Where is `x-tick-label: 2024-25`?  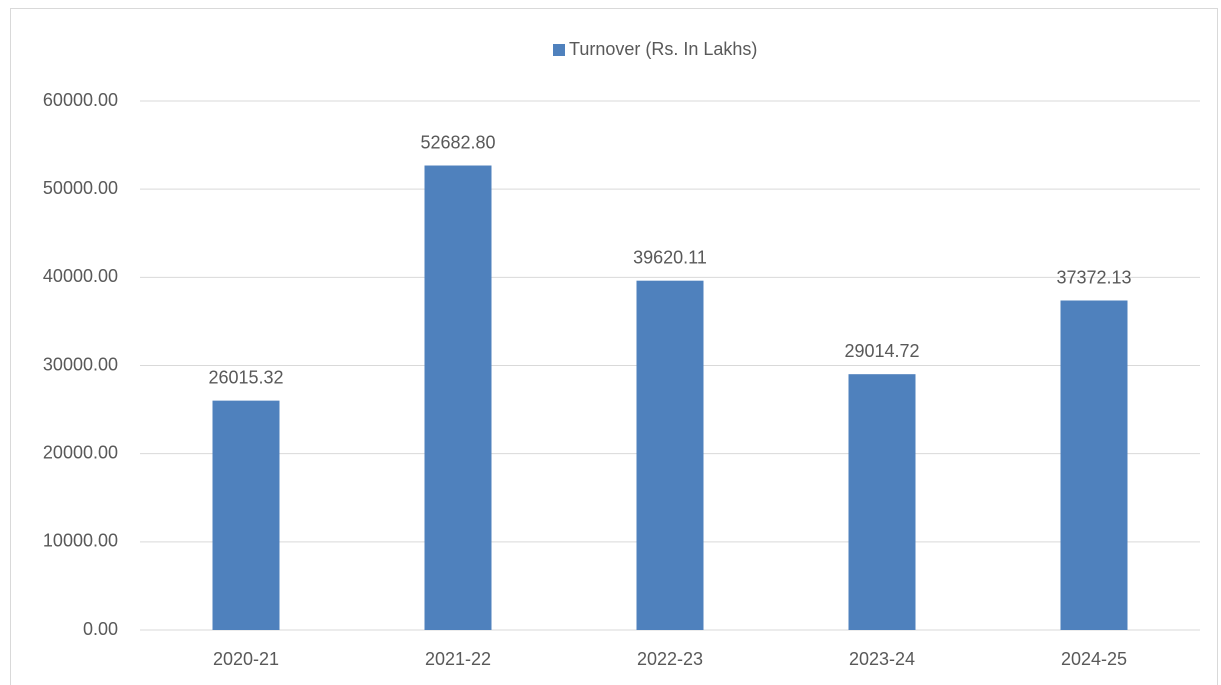
x-tick-label: 2024-25 is located at coordinates (1094, 659).